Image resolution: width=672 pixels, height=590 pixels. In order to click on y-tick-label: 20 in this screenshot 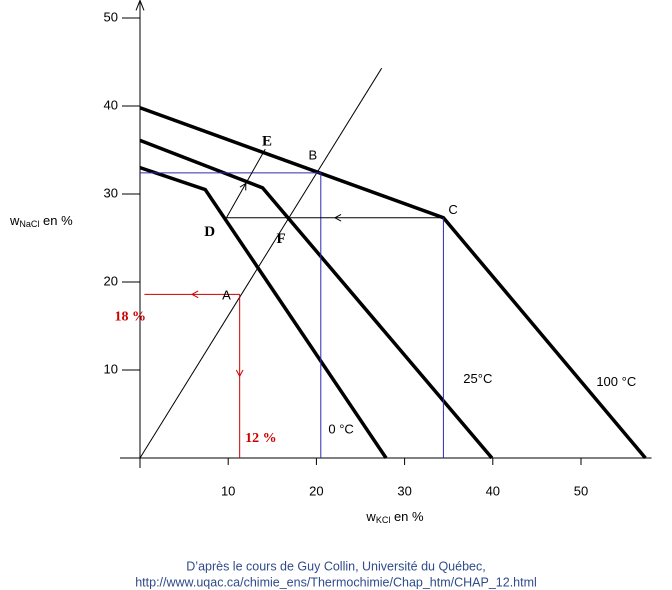, I will do `click(111, 280)`.